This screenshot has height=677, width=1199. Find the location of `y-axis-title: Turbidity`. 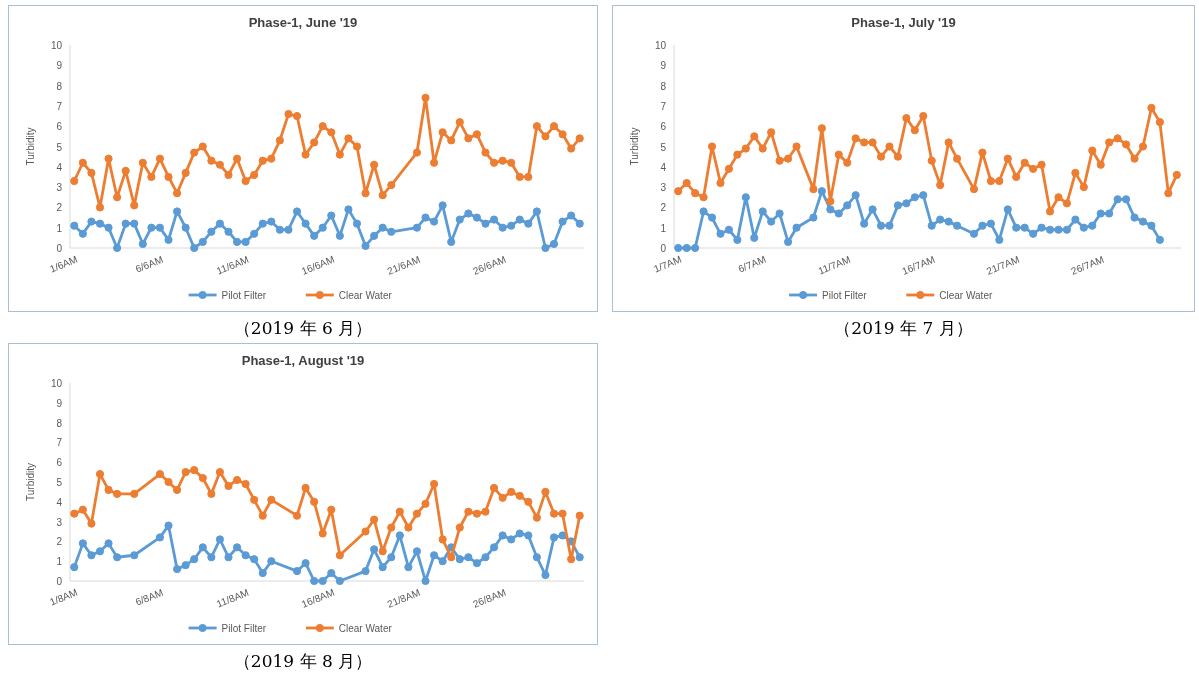

y-axis-title: Turbidity is located at coordinates (30, 482).